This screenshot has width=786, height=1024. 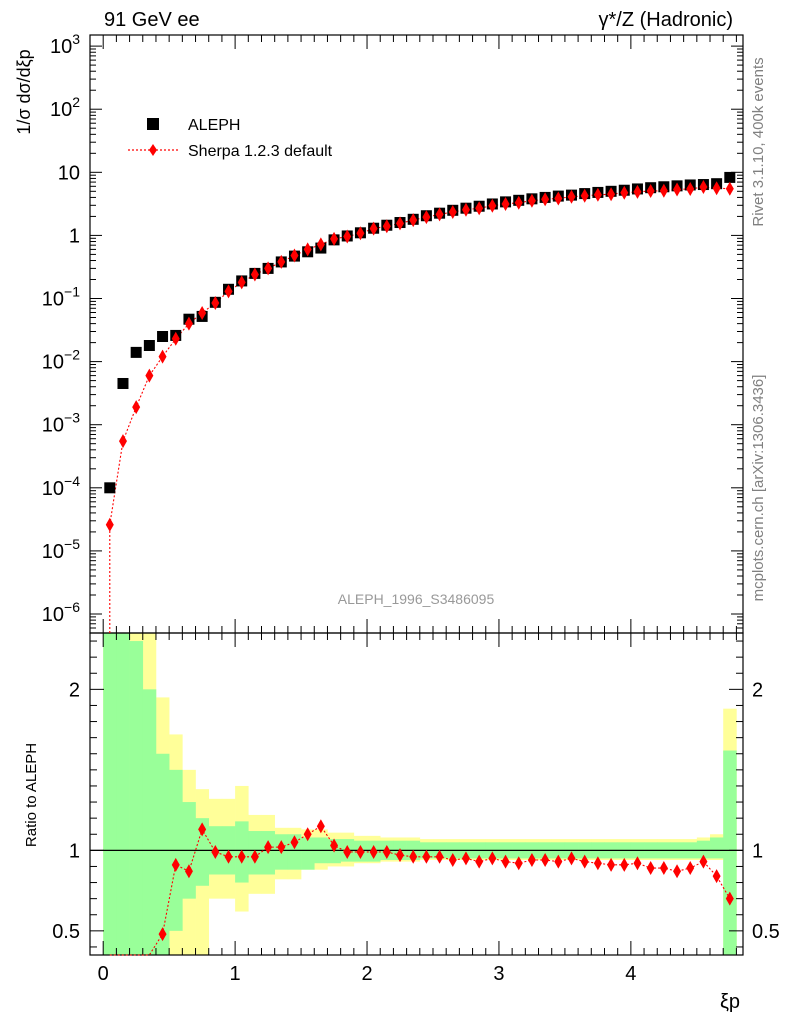 What do you see at coordinates (24, 91) in the screenshot?
I see `main-y-axis-label: 1/σ dσ/dξp` at bounding box center [24, 91].